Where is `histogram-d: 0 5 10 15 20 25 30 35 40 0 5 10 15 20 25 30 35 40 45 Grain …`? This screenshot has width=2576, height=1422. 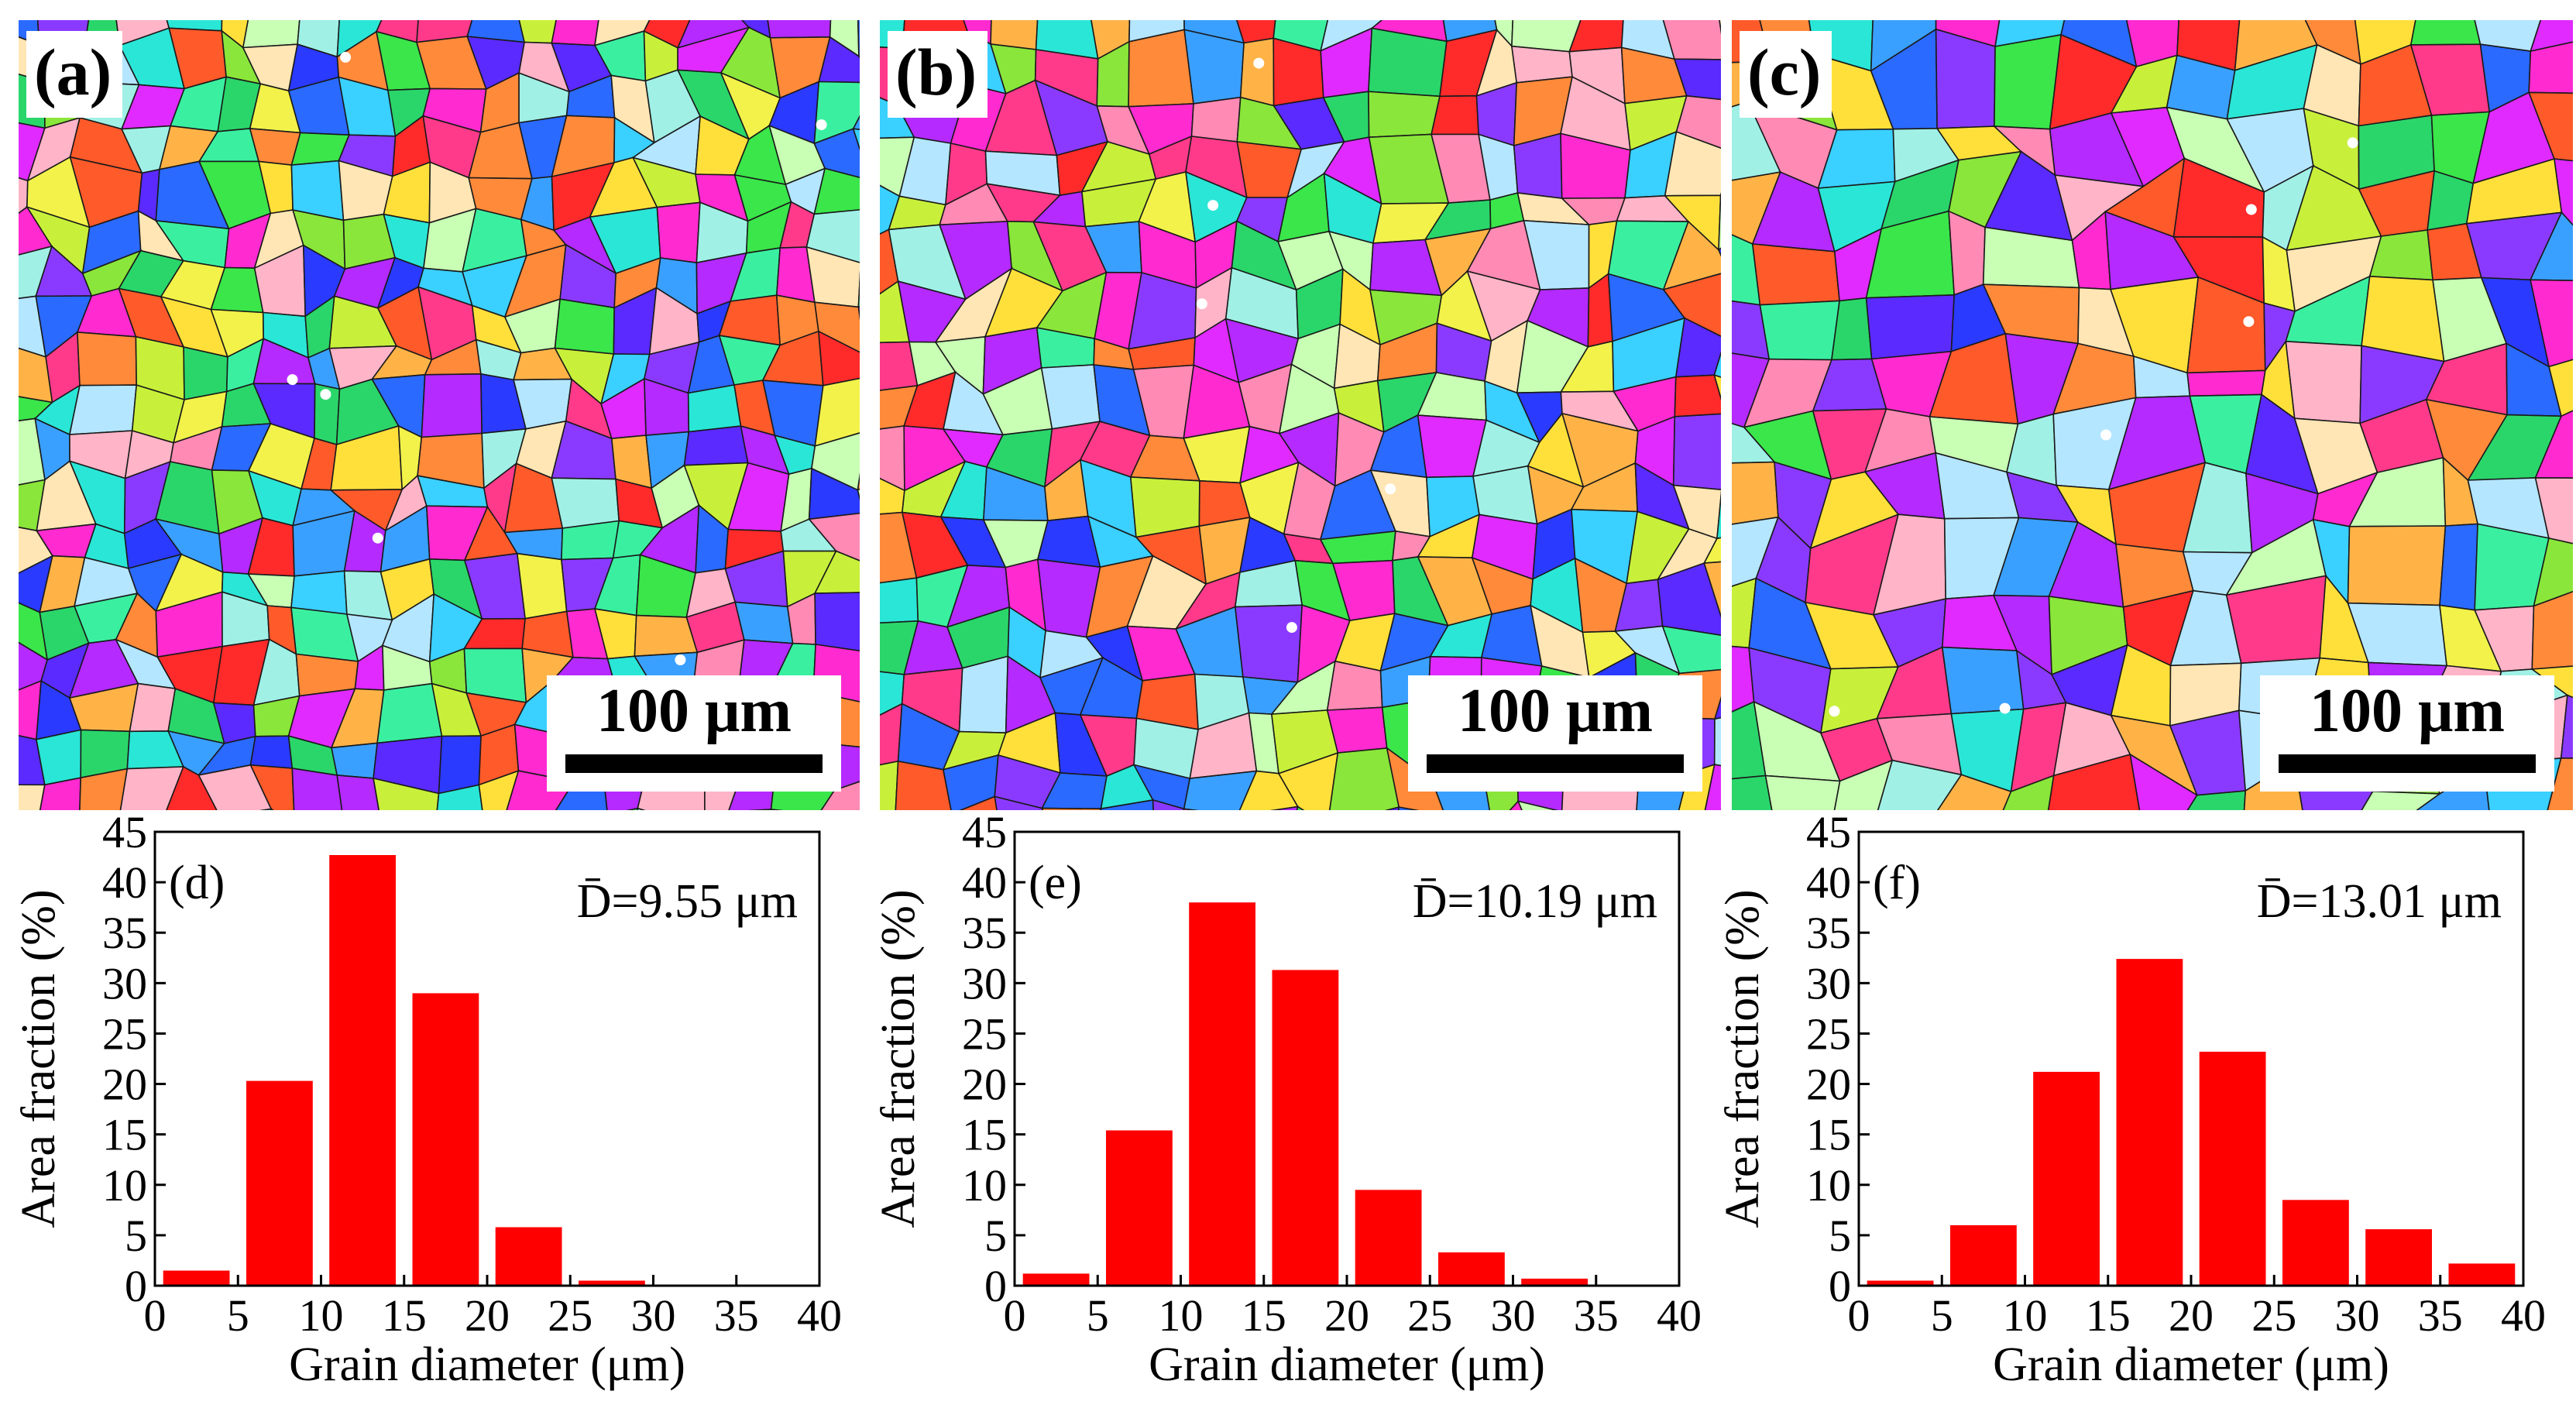 histogram-d: 0 5 10 15 20 25 30 35 40 0 5 10 15 20 25 30 35 40 45 Grain … is located at coordinates (430, 1114).